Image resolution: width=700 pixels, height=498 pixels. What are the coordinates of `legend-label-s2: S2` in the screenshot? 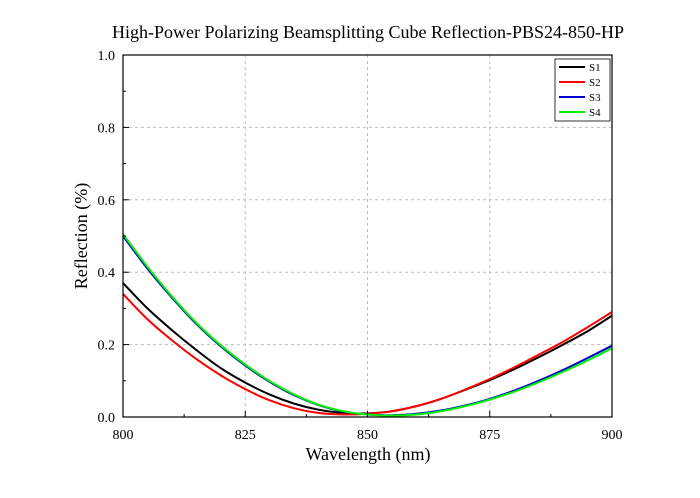 It's located at (595, 83).